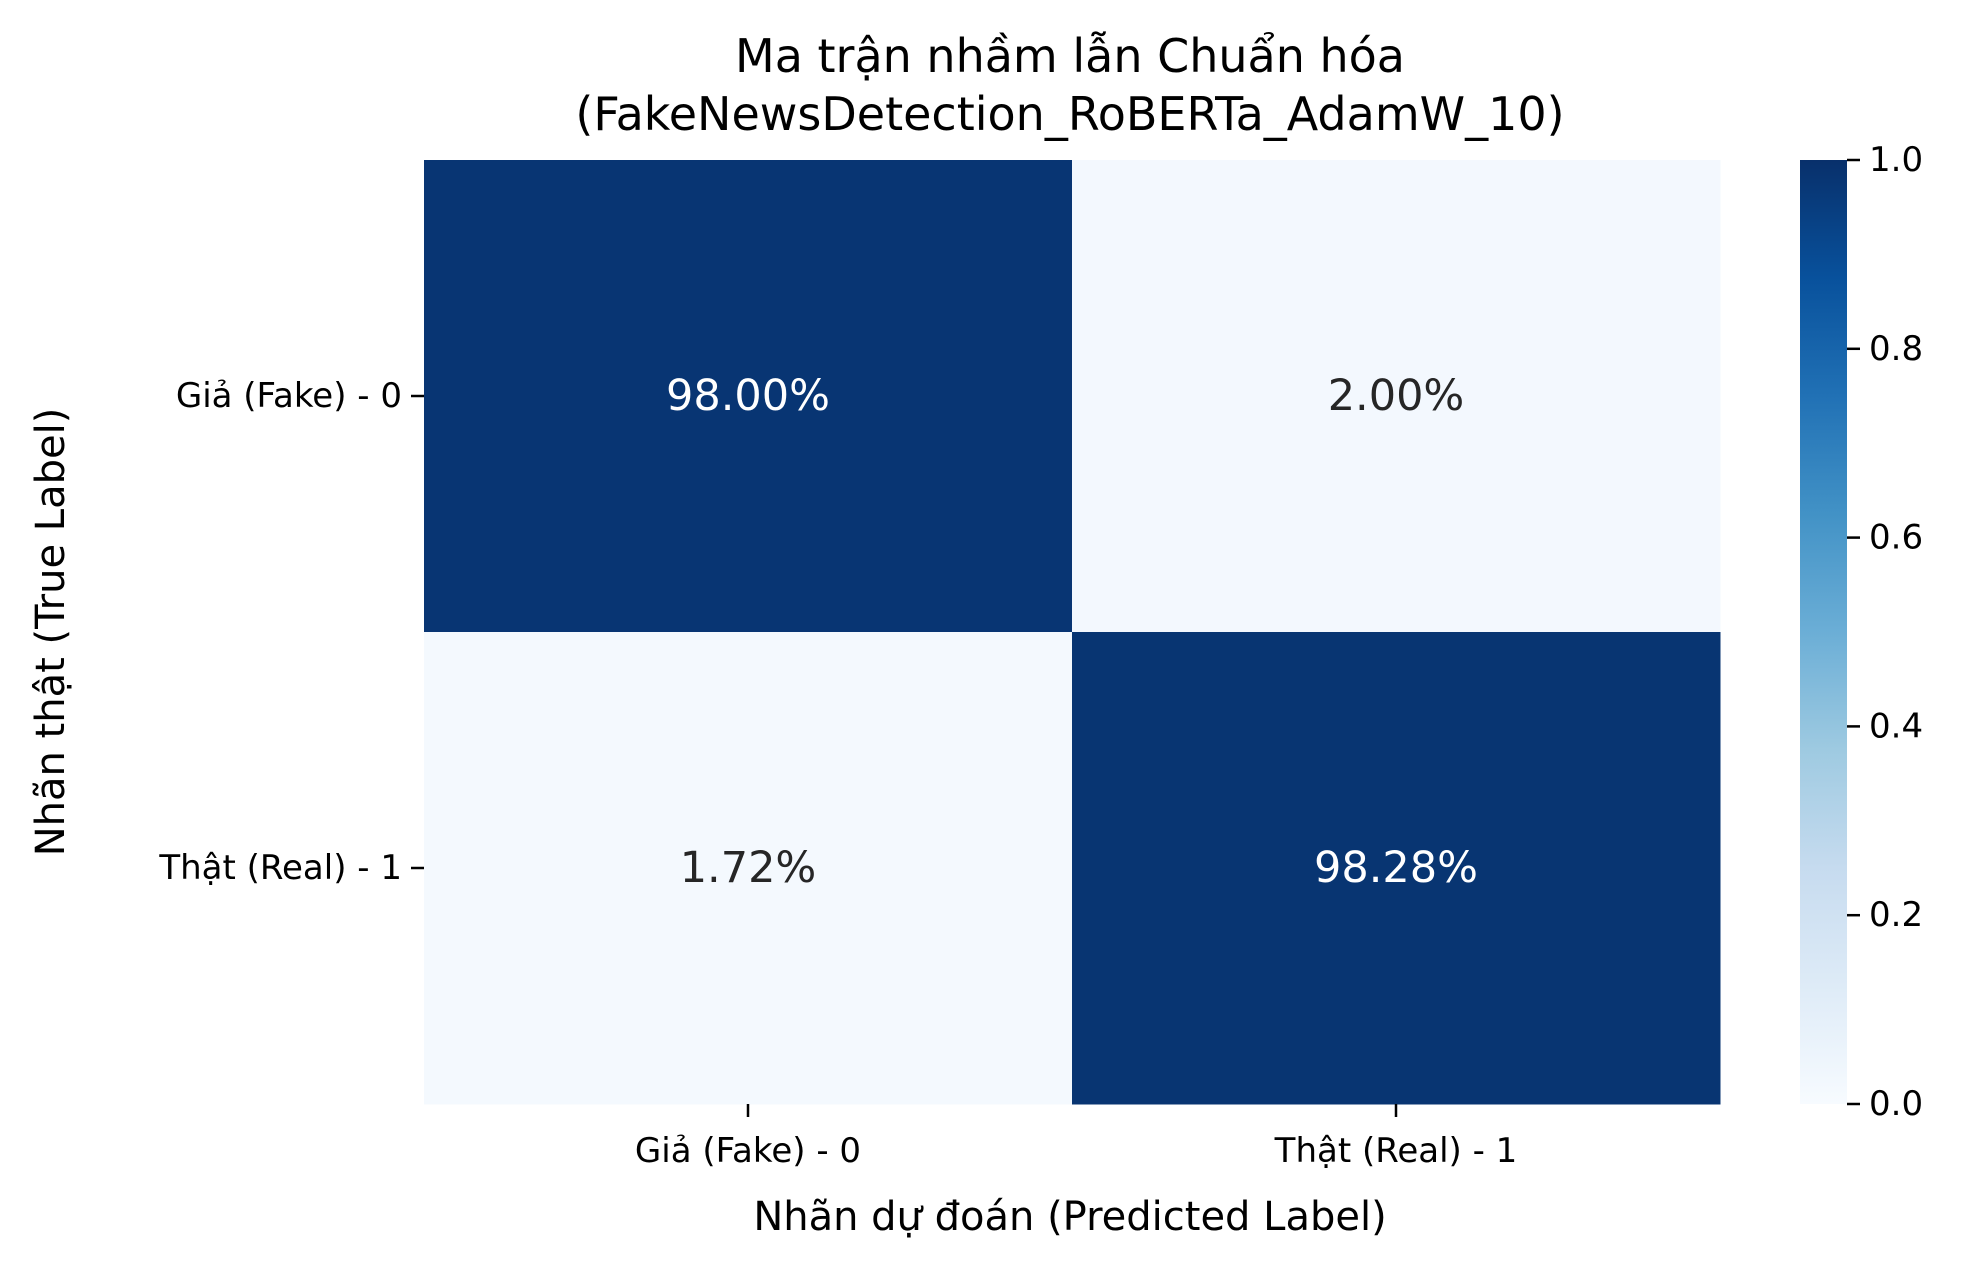  What do you see at coordinates (1896, 726) in the screenshot?
I see `colorbar-tick-label-2: 0.4` at bounding box center [1896, 726].